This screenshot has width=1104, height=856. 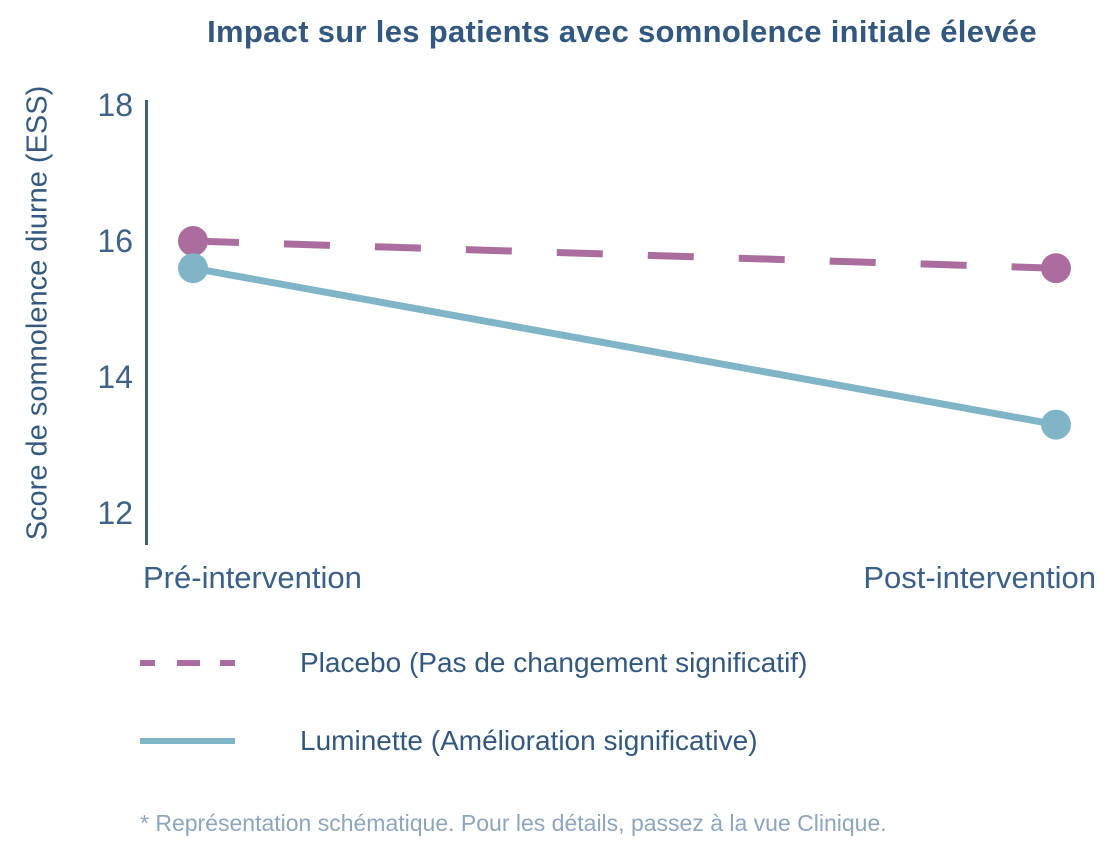 What do you see at coordinates (554, 662) in the screenshot?
I see `legend-label-placebo: Placebo (Pas de changement significatif)` at bounding box center [554, 662].